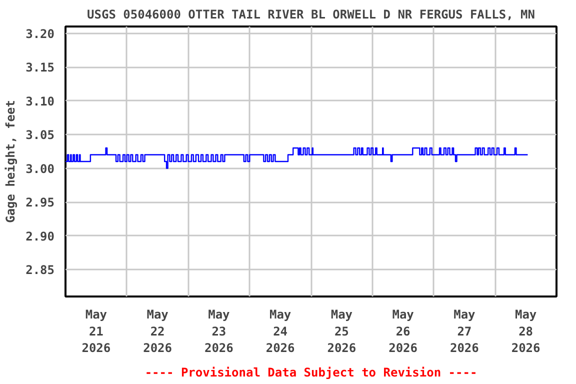 The image size is (576, 384). I want to click on x-tick-label: May 27 2026, so click(464, 332).